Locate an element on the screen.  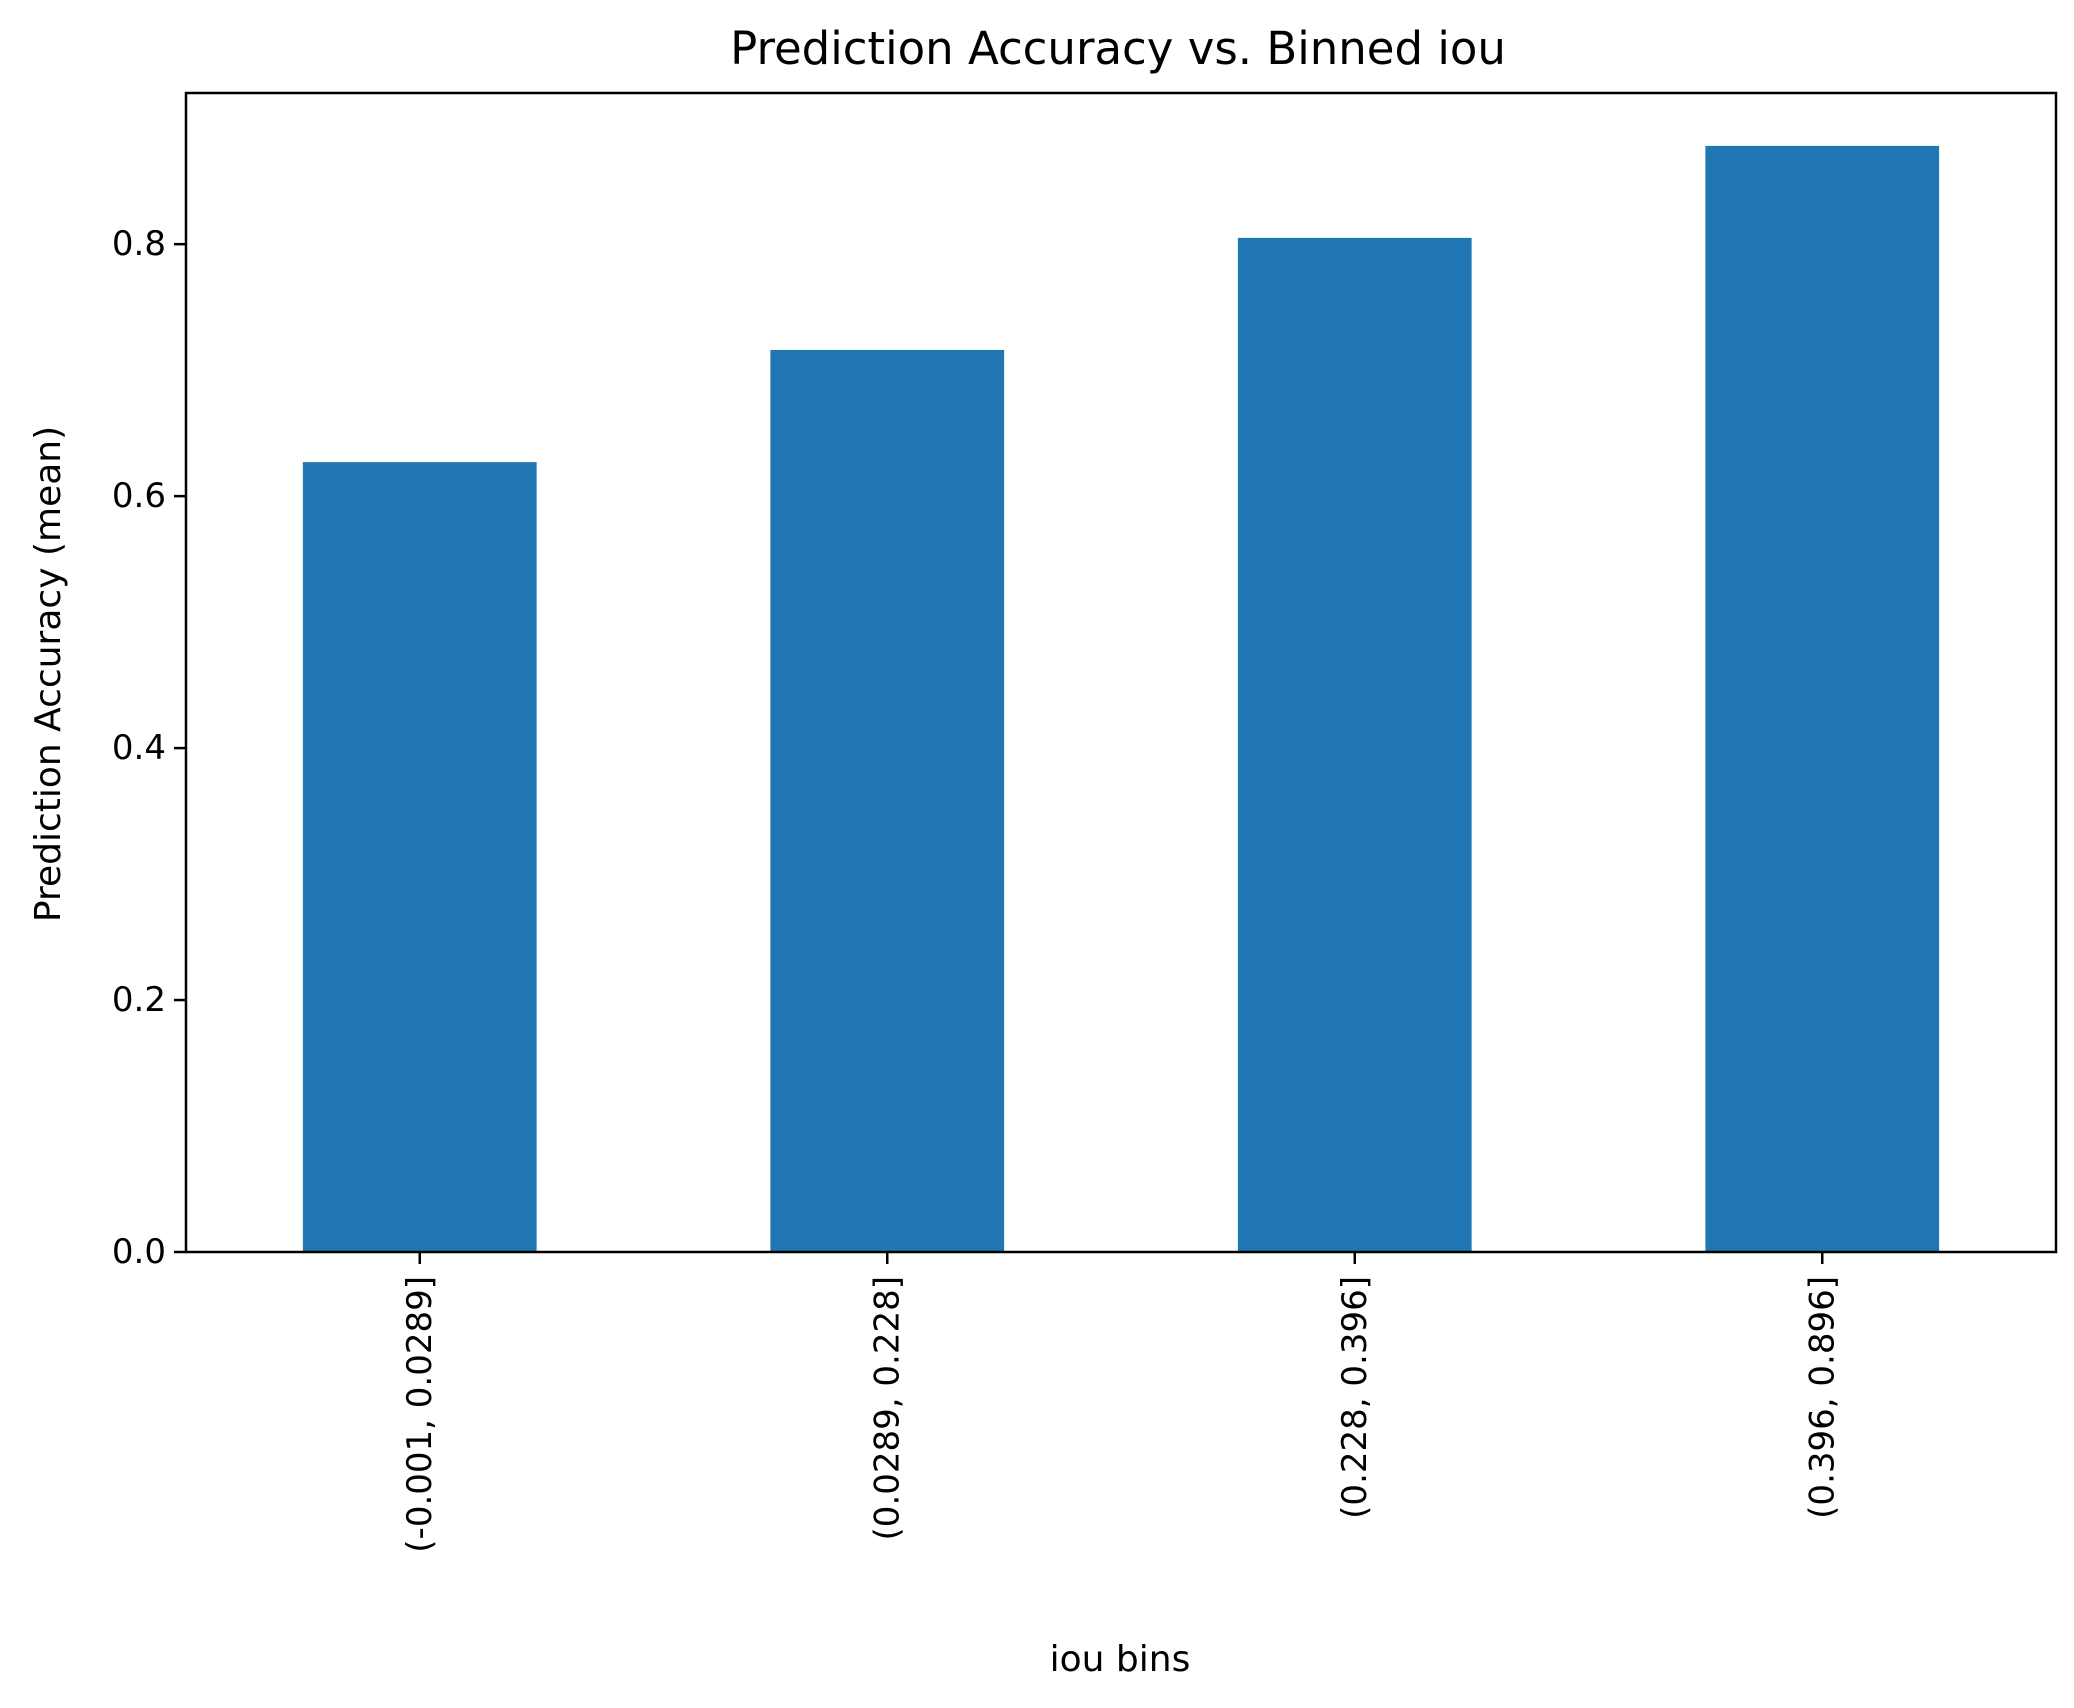
y-tick-label: 0.4 is located at coordinates (139, 748).